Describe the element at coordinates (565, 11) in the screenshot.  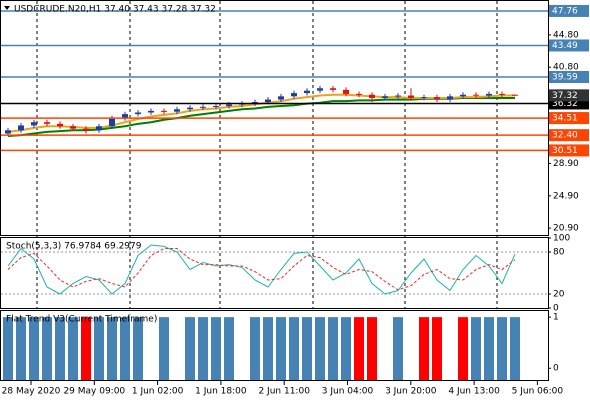
I see `level-label: 47.76` at that location.